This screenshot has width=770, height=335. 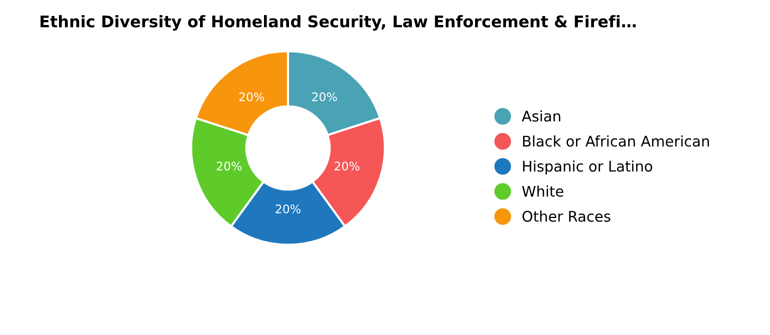 What do you see at coordinates (541, 116) in the screenshot?
I see `legend-label: Asian` at bounding box center [541, 116].